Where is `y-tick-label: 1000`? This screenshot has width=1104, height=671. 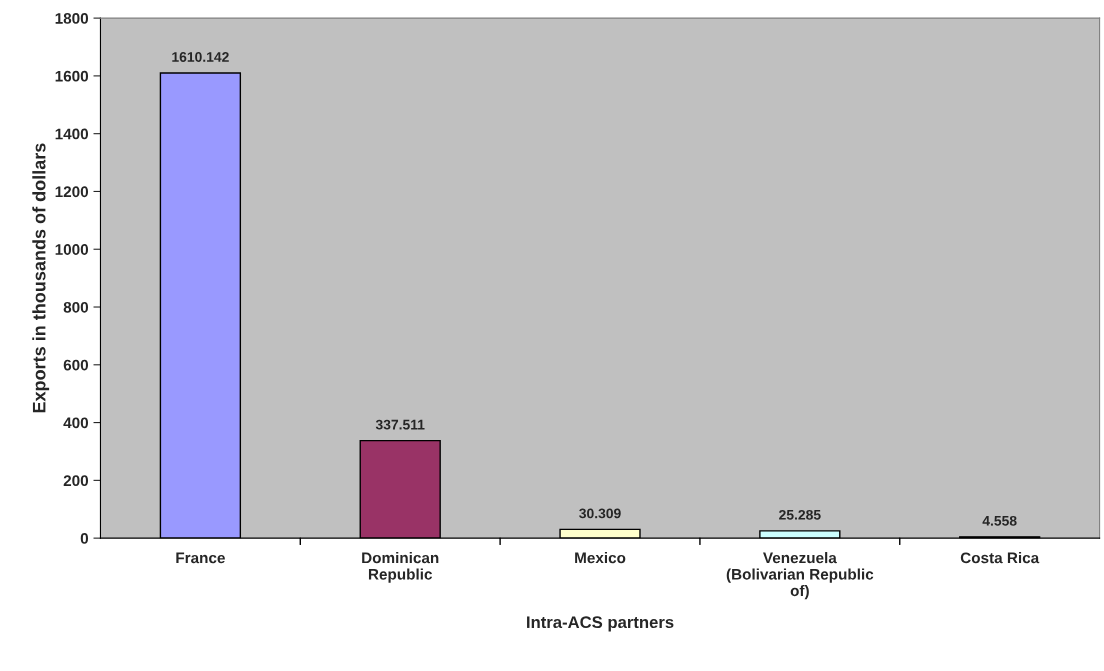
y-tick-label: 1000 is located at coordinates (72, 249).